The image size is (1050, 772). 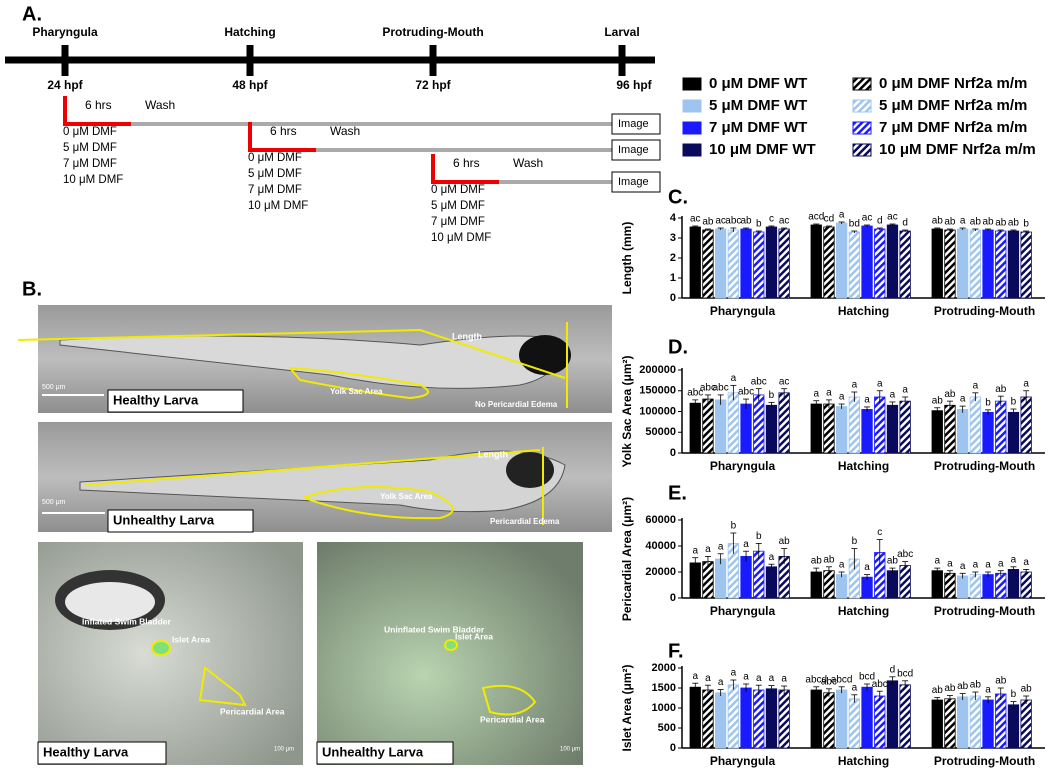 What do you see at coordinates (170, 653) in the screenshot?
I see `image-healthy-closeup` at bounding box center [170, 653].